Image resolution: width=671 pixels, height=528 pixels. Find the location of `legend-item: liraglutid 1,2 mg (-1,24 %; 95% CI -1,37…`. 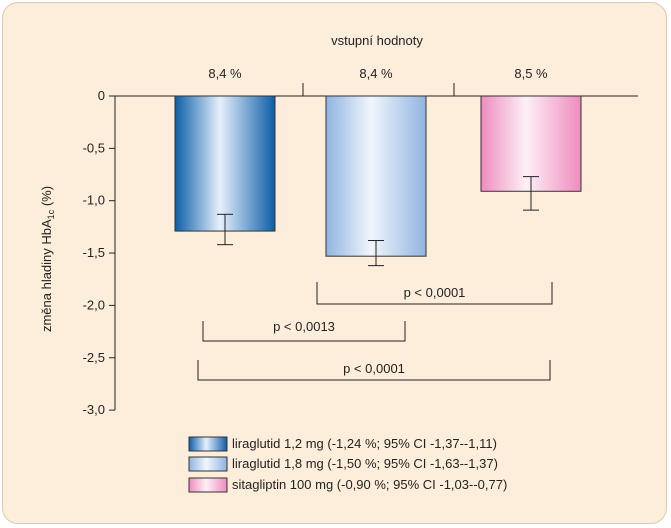

legend-item: liraglutid 1,2 mg (-1,24 %; 95% CI -1,37… is located at coordinates (342, 444).